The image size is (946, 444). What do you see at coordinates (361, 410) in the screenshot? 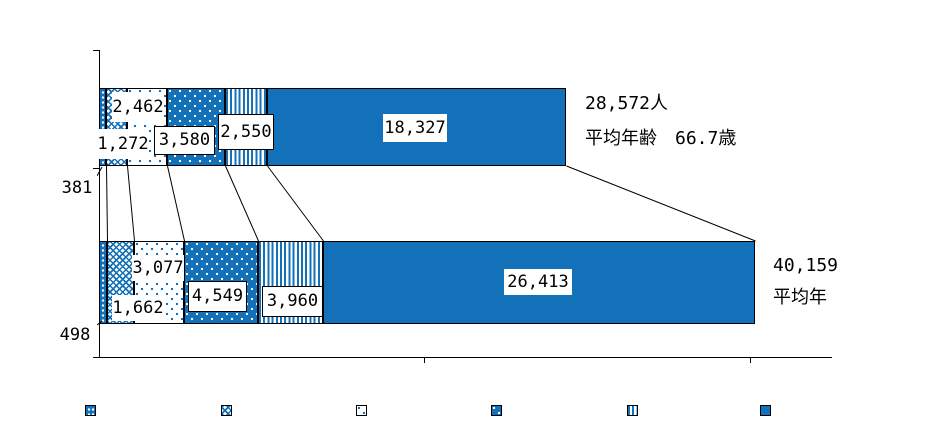
I see `legend-swatch-dots-on-white` at bounding box center [361, 410].